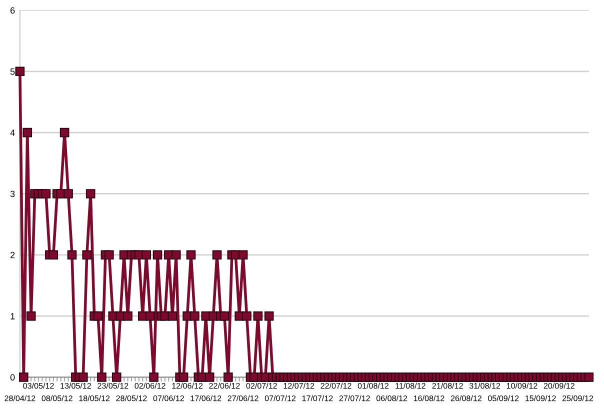  What do you see at coordinates (317, 398) in the screenshot?
I see `x-tick-label: 17/07/12` at bounding box center [317, 398].